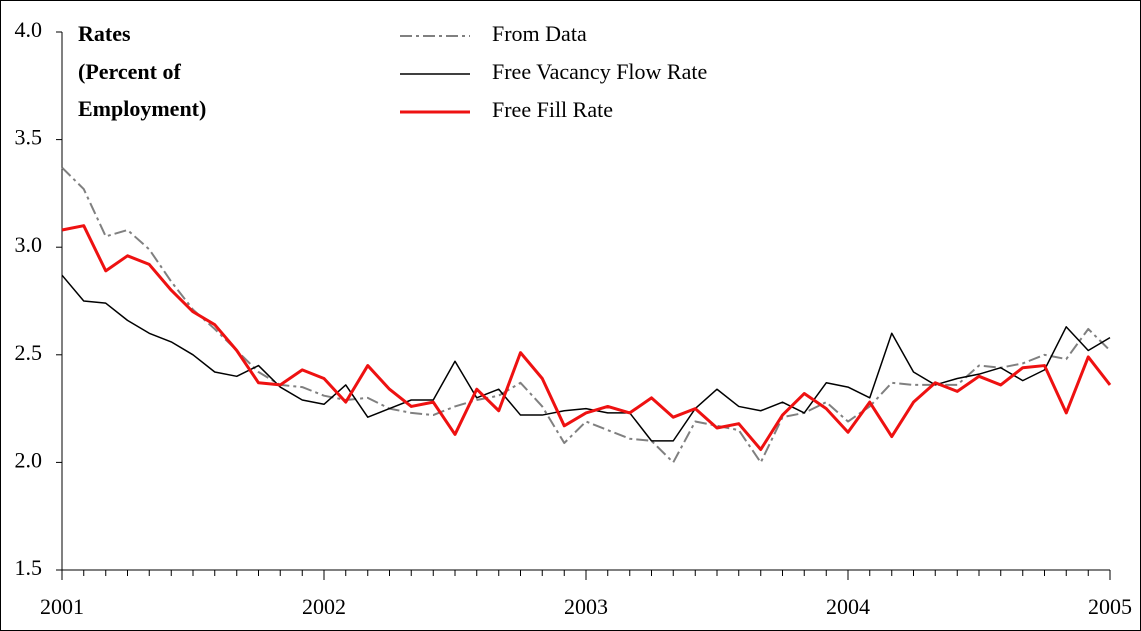 The image size is (1141, 631). Describe the element at coordinates (586, 606) in the screenshot. I see `x-tick-label: 2003` at that location.